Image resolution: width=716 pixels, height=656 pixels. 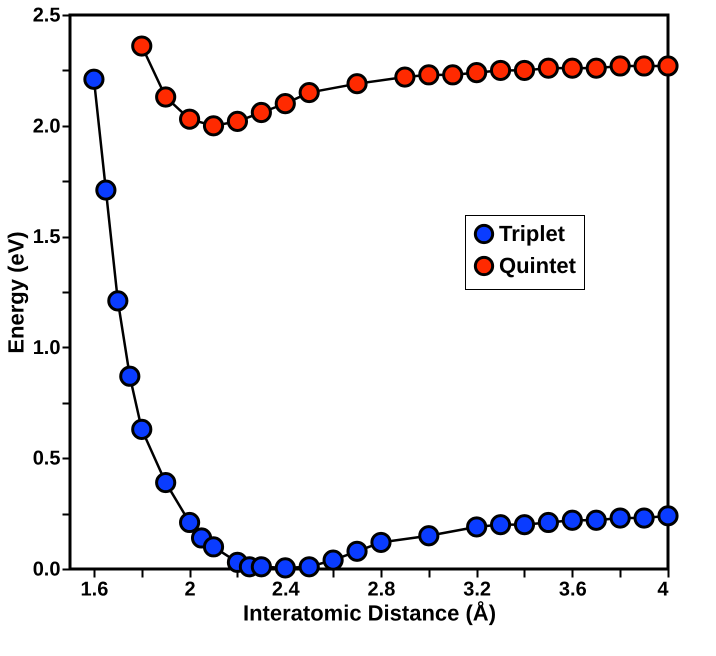 I want to click on x-tick-label: 3.6, so click(x=572, y=589).